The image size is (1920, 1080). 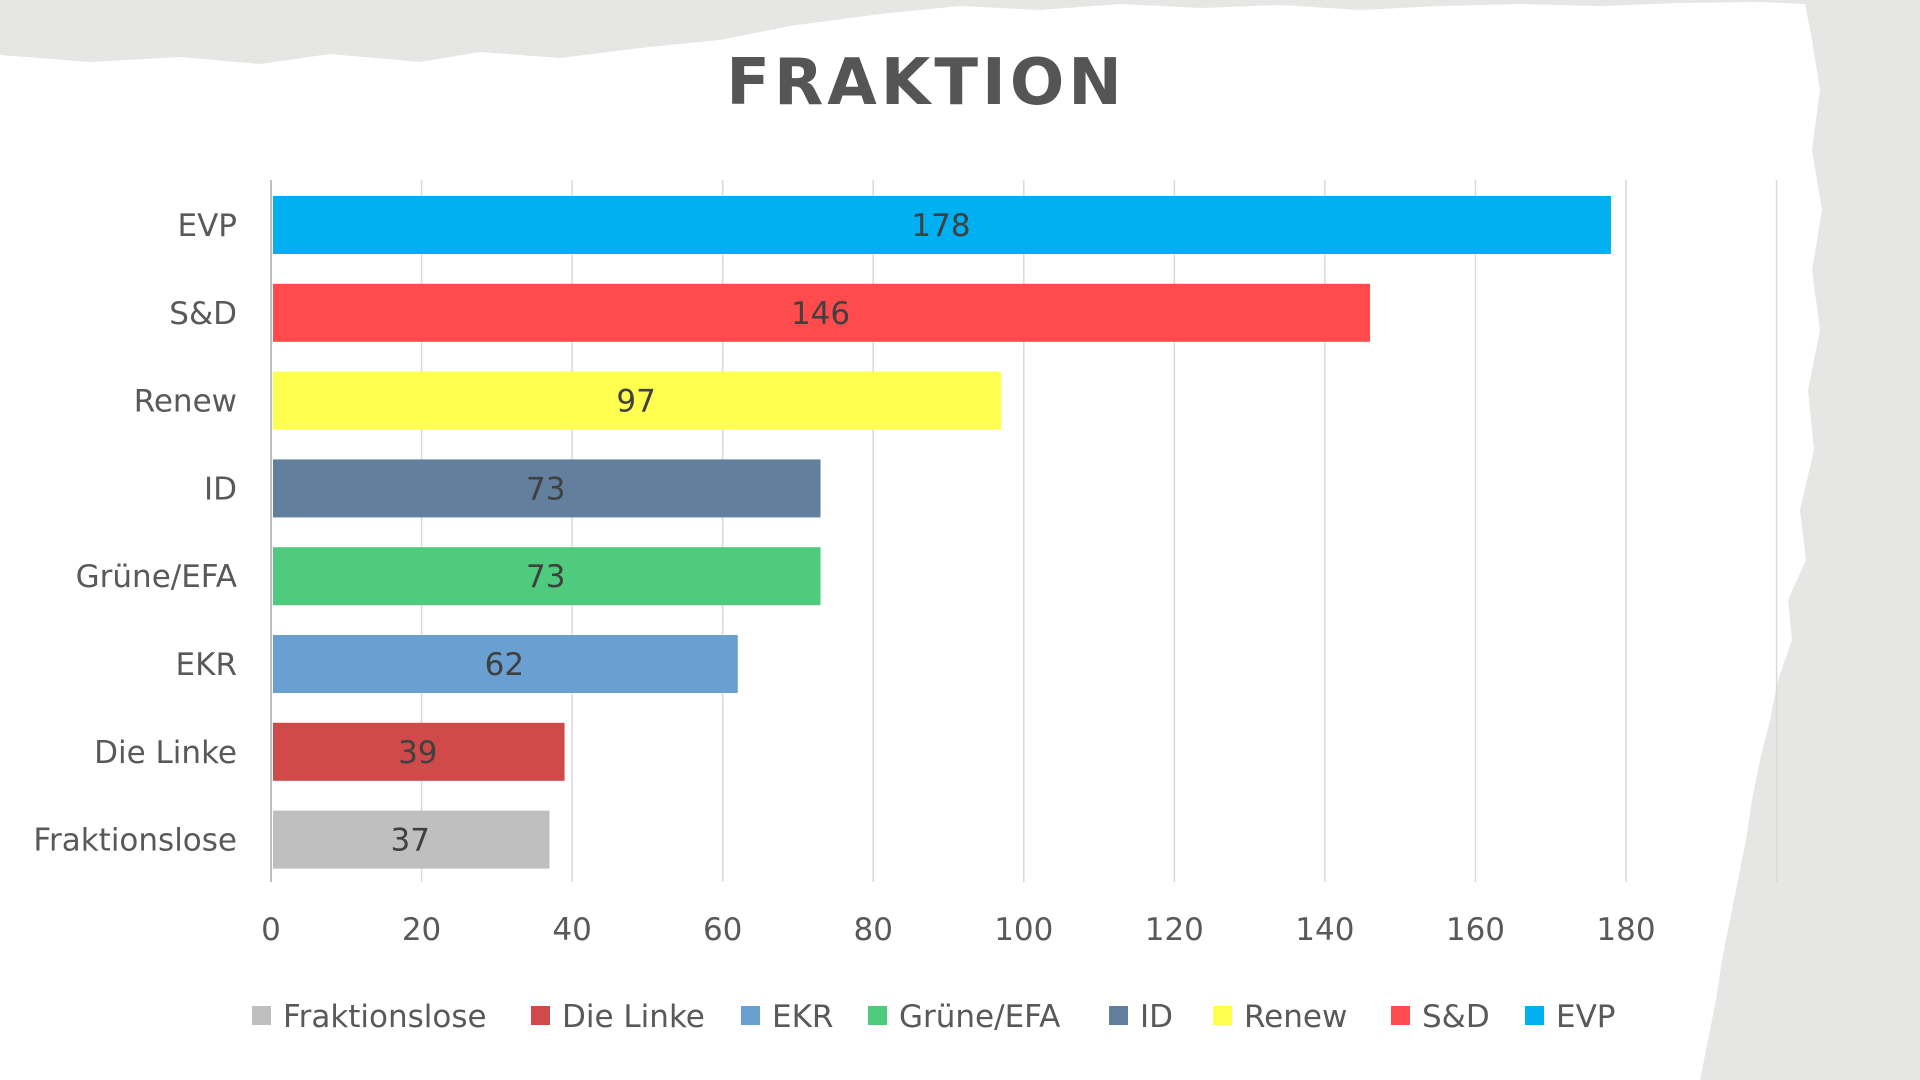 What do you see at coordinates (926, 83) in the screenshot?
I see `chart-title: FRAKTION` at bounding box center [926, 83].